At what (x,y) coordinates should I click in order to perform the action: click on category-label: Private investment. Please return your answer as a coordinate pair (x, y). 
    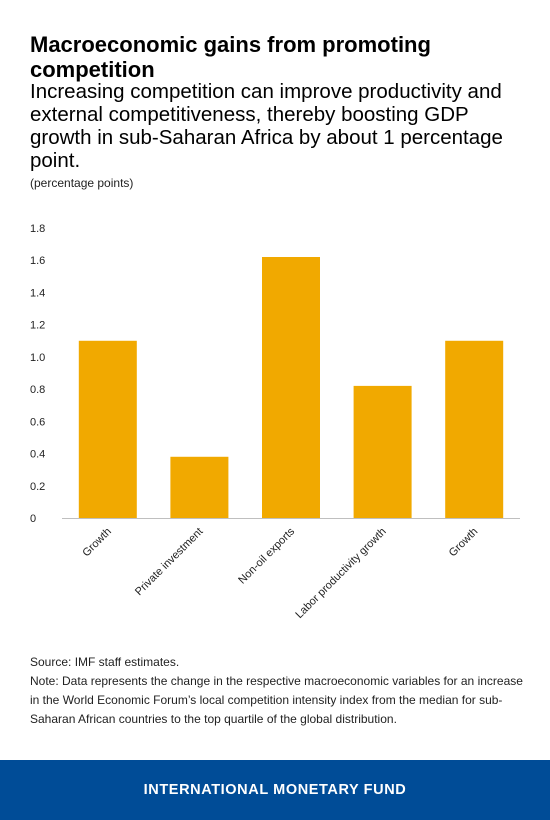
    Looking at the image, I should click on (169, 562).